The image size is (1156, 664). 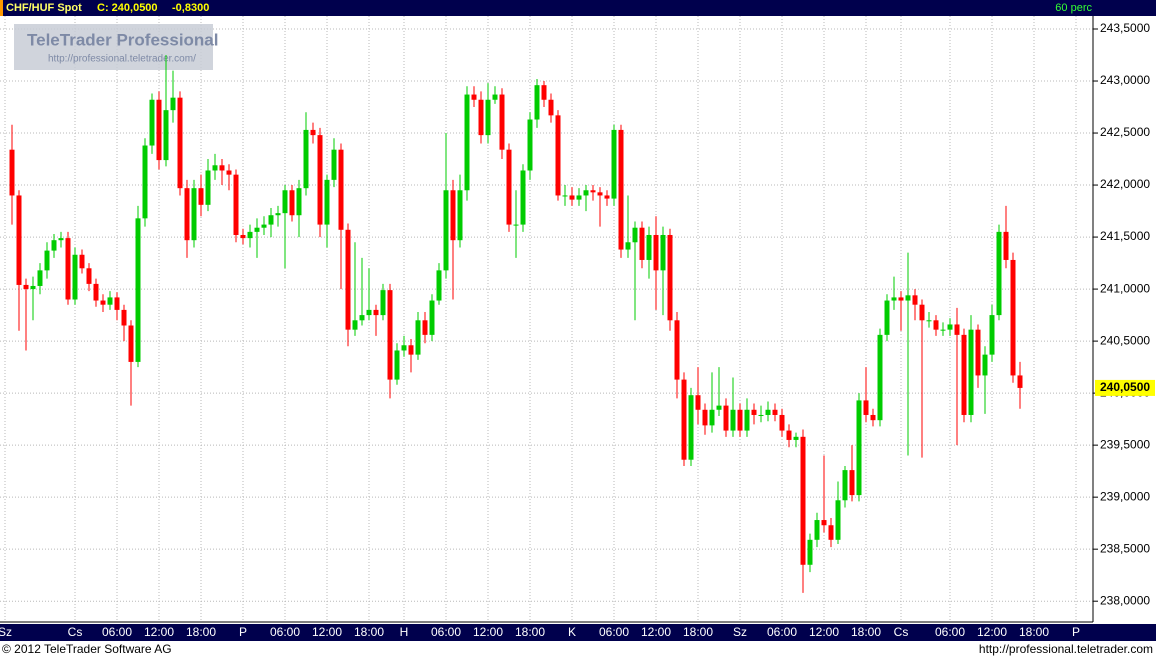 What do you see at coordinates (1125, 28) in the screenshot?
I see `y-tick-label: 243,5000` at bounding box center [1125, 28].